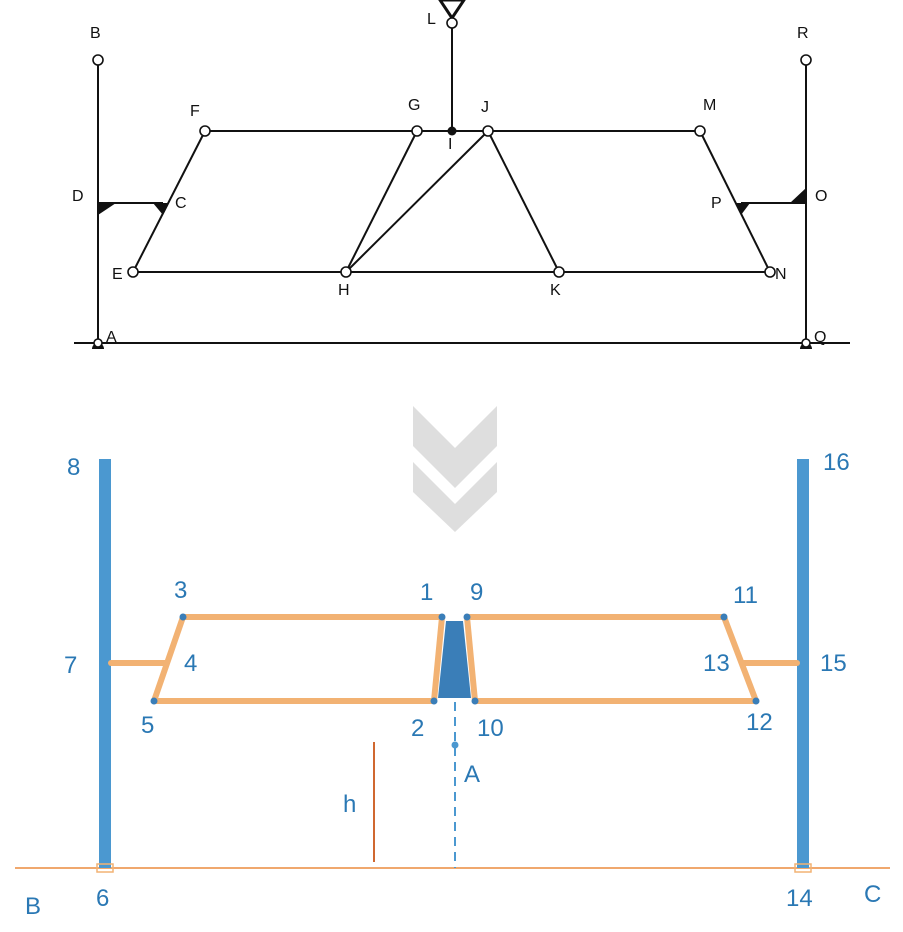  I want to click on core-block, so click(454, 659).